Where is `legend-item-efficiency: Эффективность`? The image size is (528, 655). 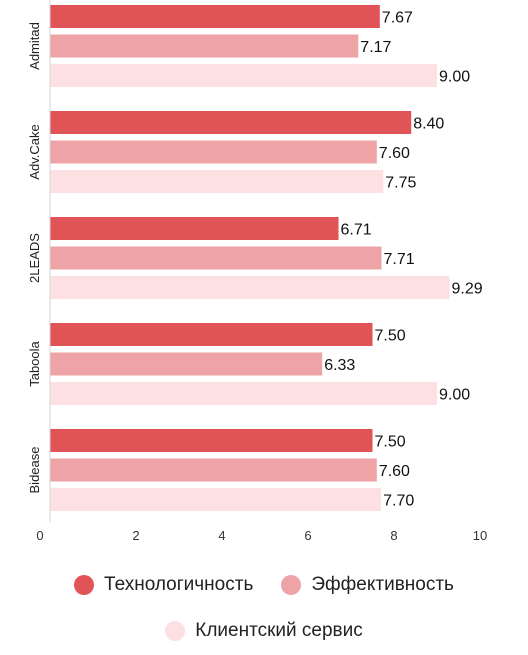
legend-item-efficiency: Эффективность is located at coordinates (367, 585).